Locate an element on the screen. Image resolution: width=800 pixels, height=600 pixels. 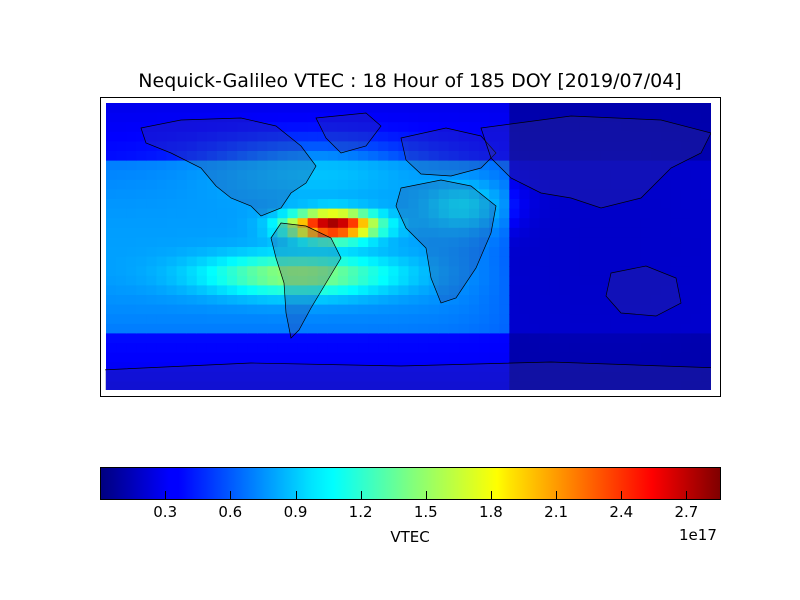
europe-outline is located at coordinates (448, 152).